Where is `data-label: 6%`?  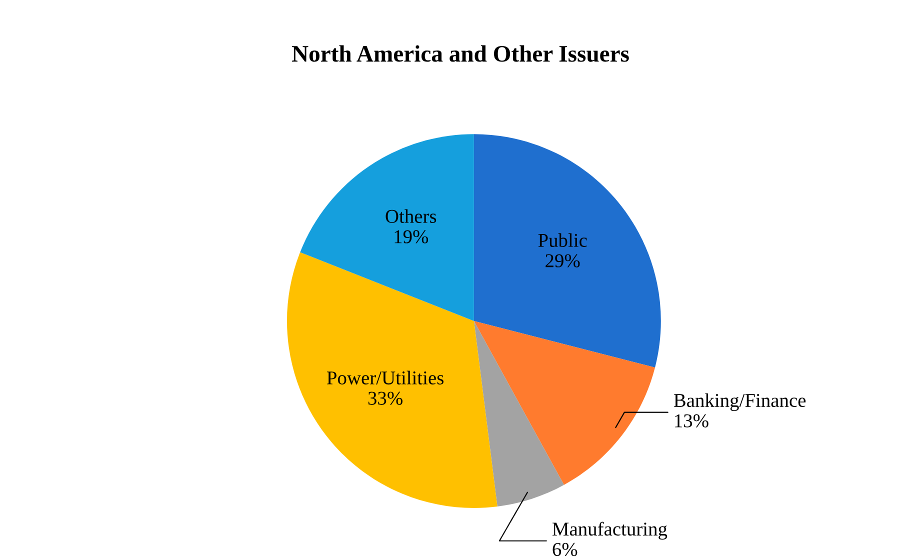 data-label: 6% is located at coordinates (565, 549).